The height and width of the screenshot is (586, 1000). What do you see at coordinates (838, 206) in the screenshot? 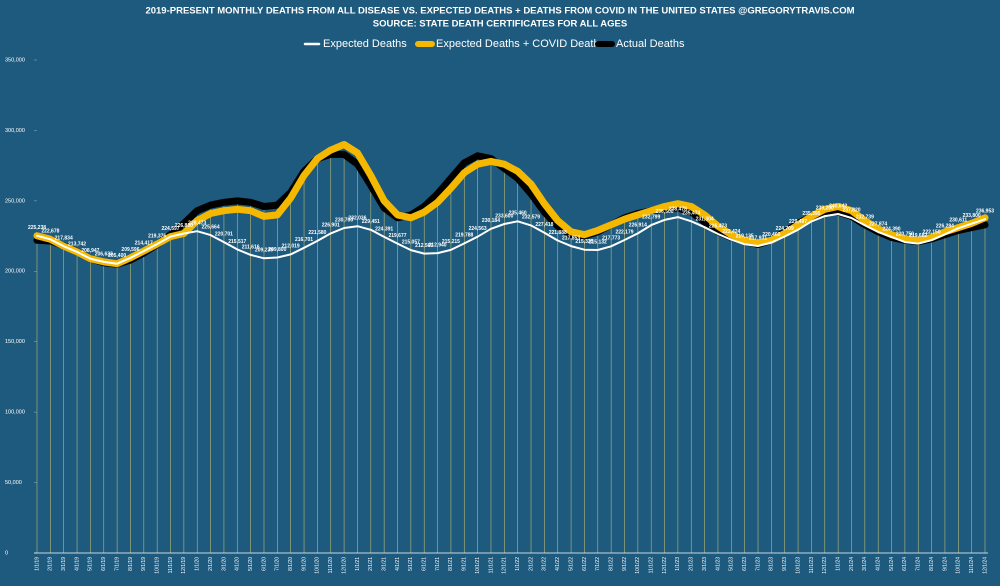
I see `data-label: 240,642` at bounding box center [838, 206].